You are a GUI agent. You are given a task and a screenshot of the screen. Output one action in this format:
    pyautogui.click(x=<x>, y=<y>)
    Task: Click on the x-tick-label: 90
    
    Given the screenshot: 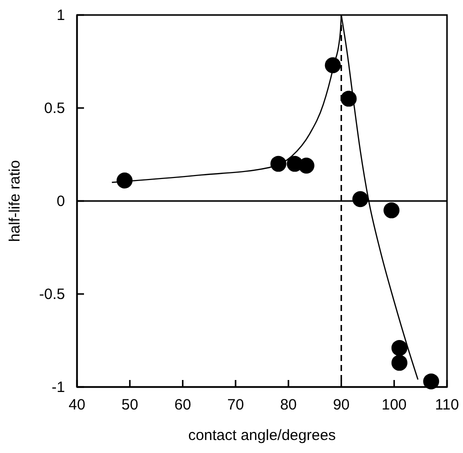 What is the action you would take?
    pyautogui.click(x=341, y=405)
    